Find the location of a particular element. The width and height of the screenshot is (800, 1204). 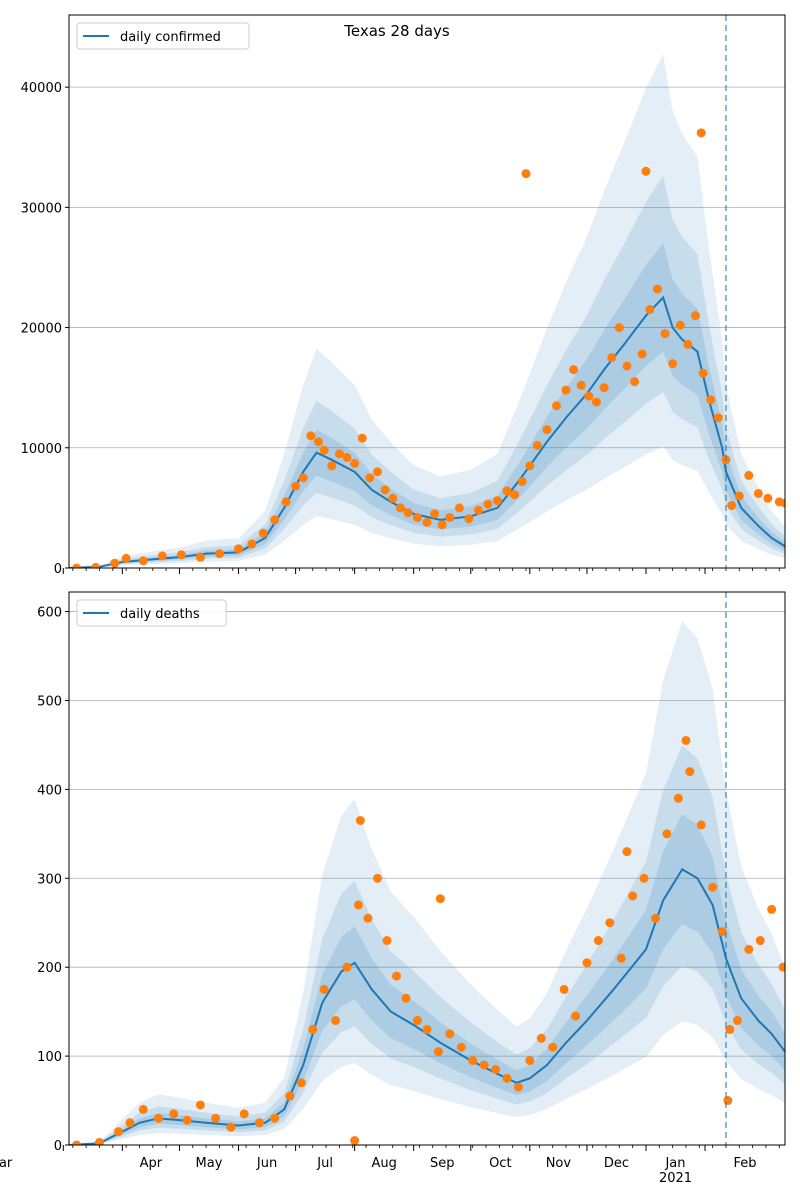

y-tick-label: 40000 is located at coordinates (41, 88).